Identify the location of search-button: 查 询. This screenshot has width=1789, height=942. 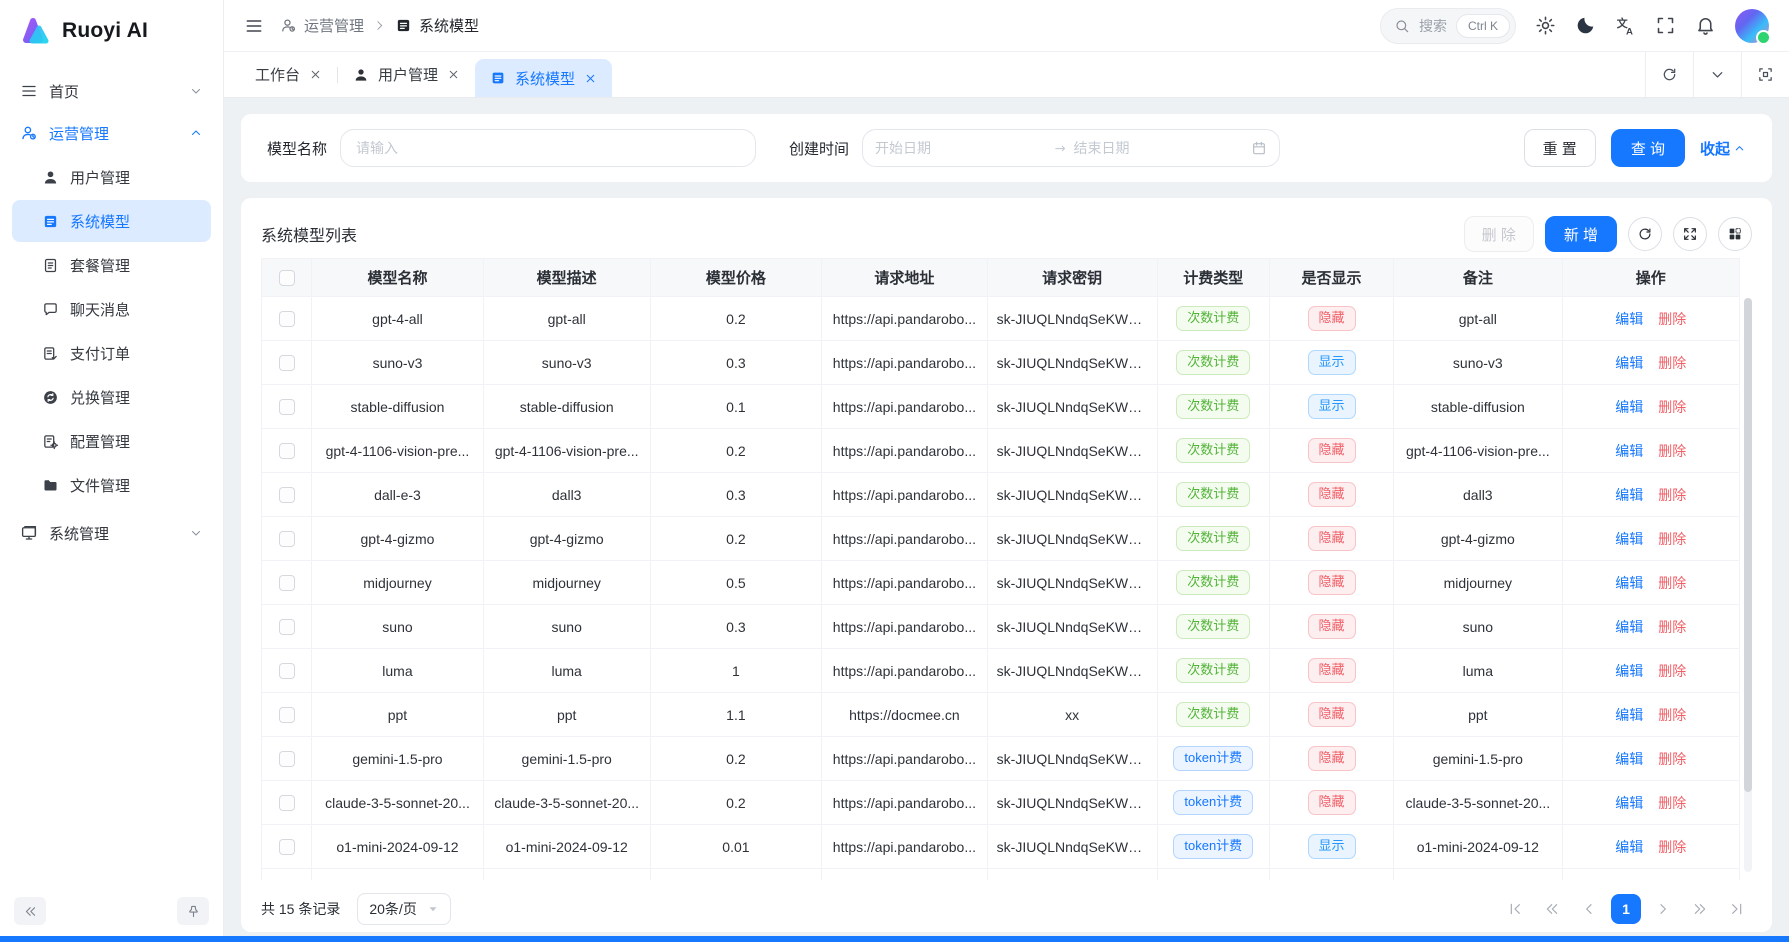
(1647, 148).